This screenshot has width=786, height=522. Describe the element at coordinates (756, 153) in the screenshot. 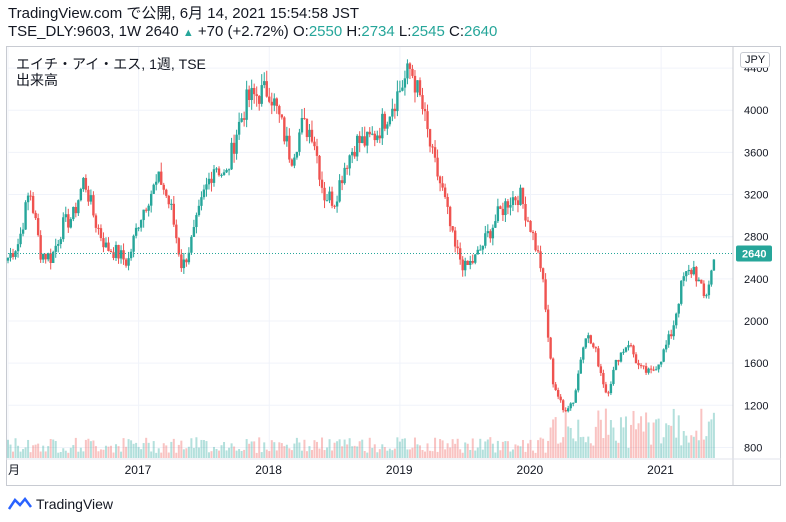

I see `y-tick-label: 3600` at that location.